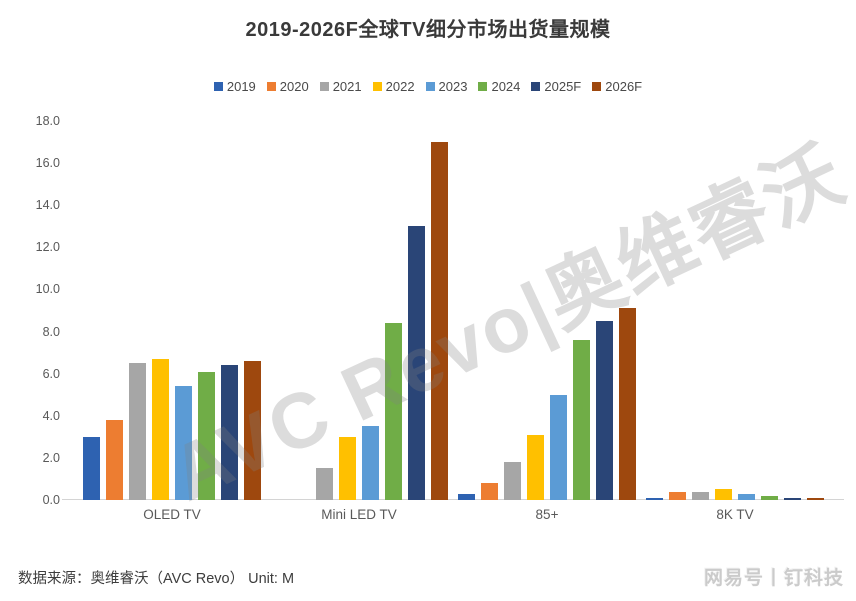 The width and height of the screenshot is (856, 601). Describe the element at coordinates (506, 86) in the screenshot. I see `legend-label: 2024` at that location.